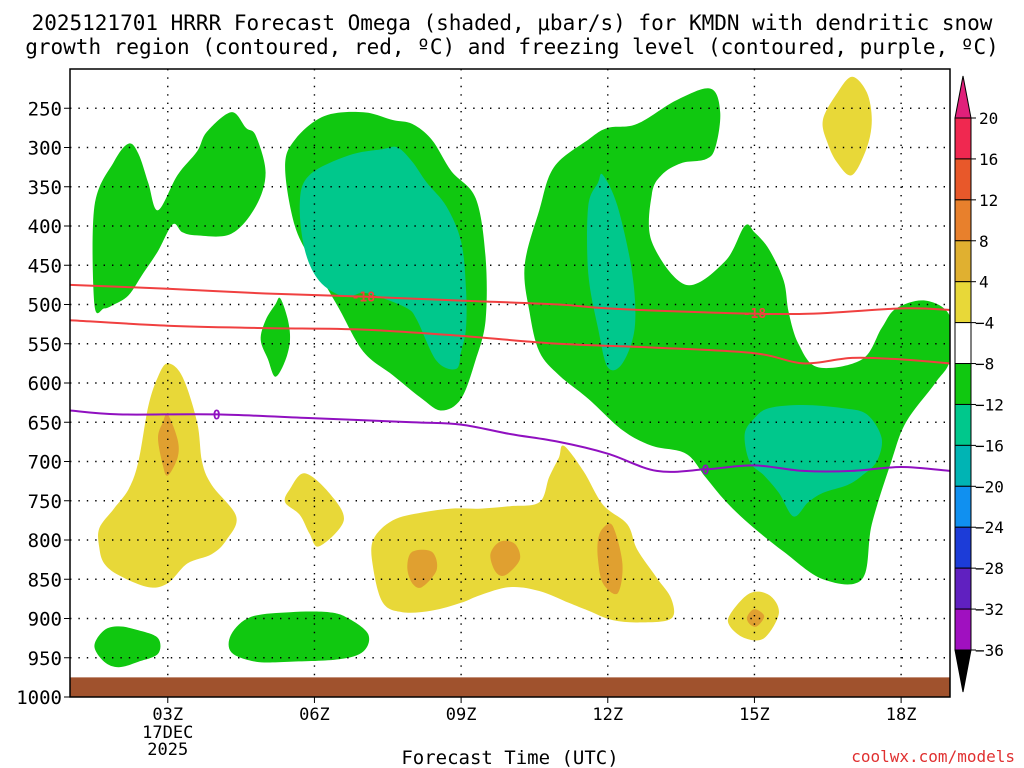 This screenshot has width=1024, height=768. What do you see at coordinates (989, 609) in the screenshot?
I see `colorbar-label: −32` at bounding box center [989, 609].